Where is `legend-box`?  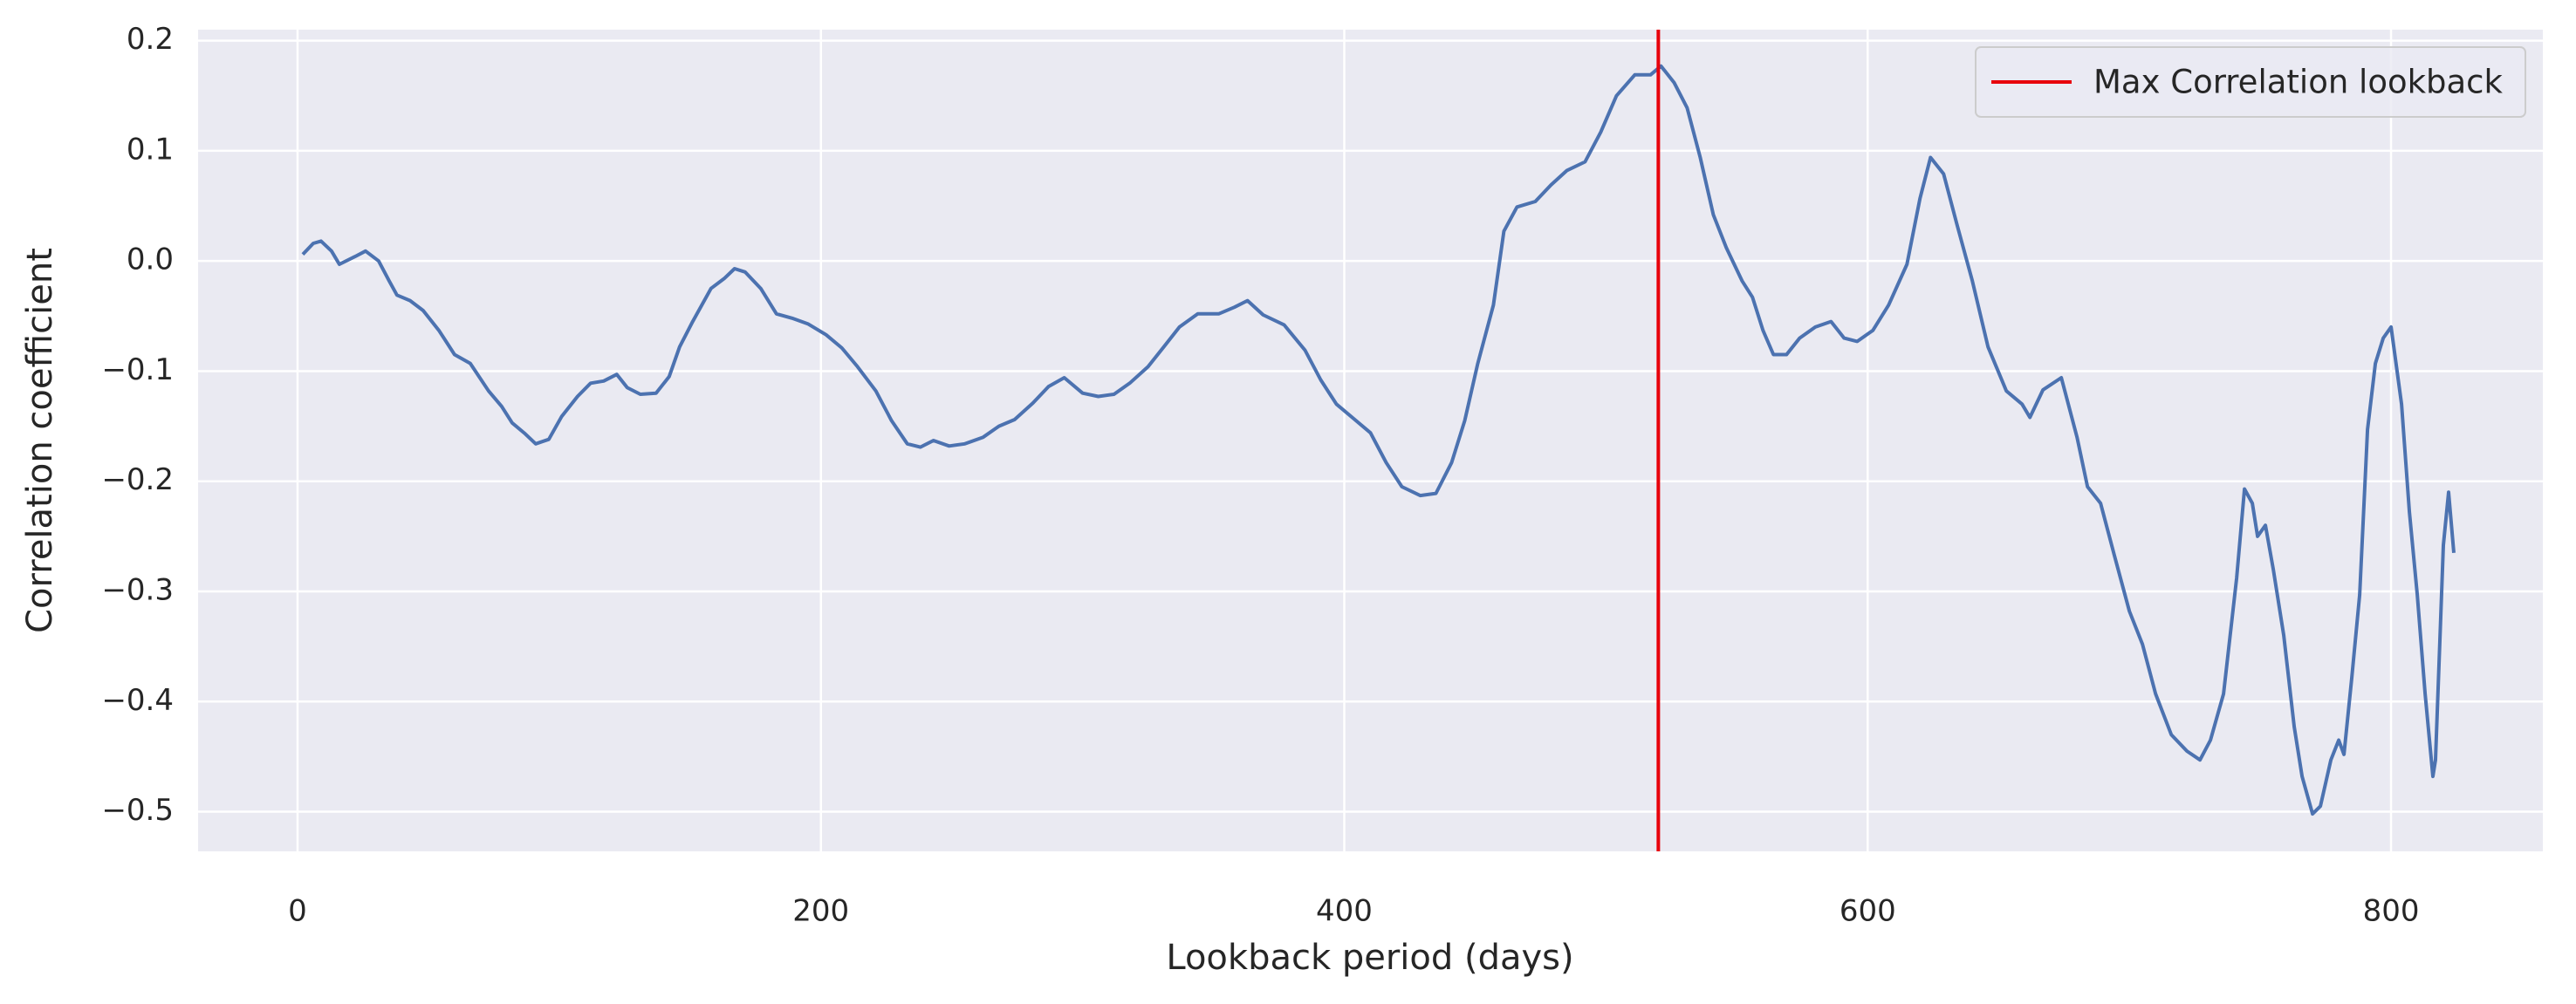 legend-box is located at coordinates (2251, 82).